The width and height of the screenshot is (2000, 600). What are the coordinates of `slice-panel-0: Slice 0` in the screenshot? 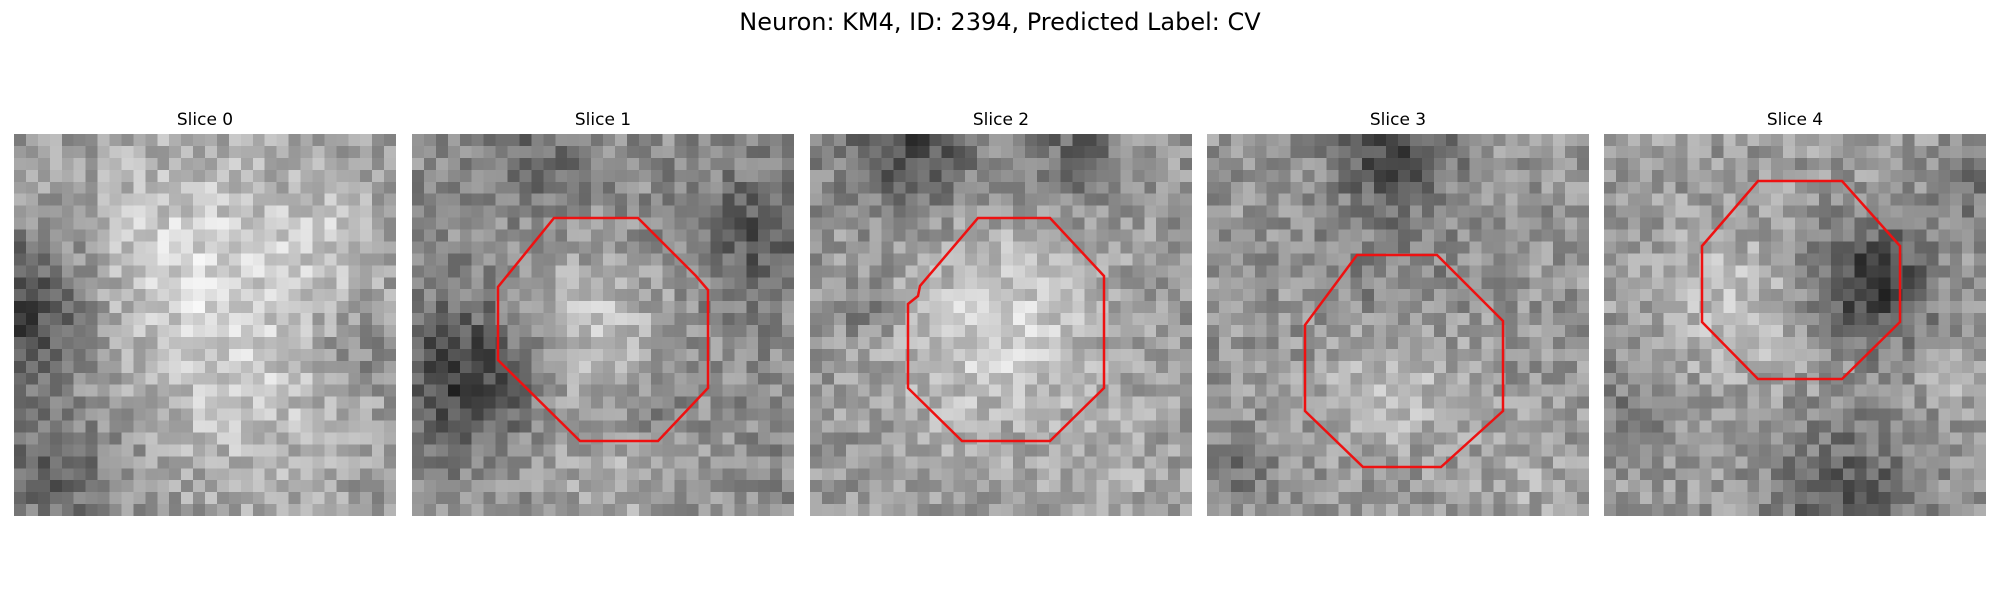 It's located at (205, 312).